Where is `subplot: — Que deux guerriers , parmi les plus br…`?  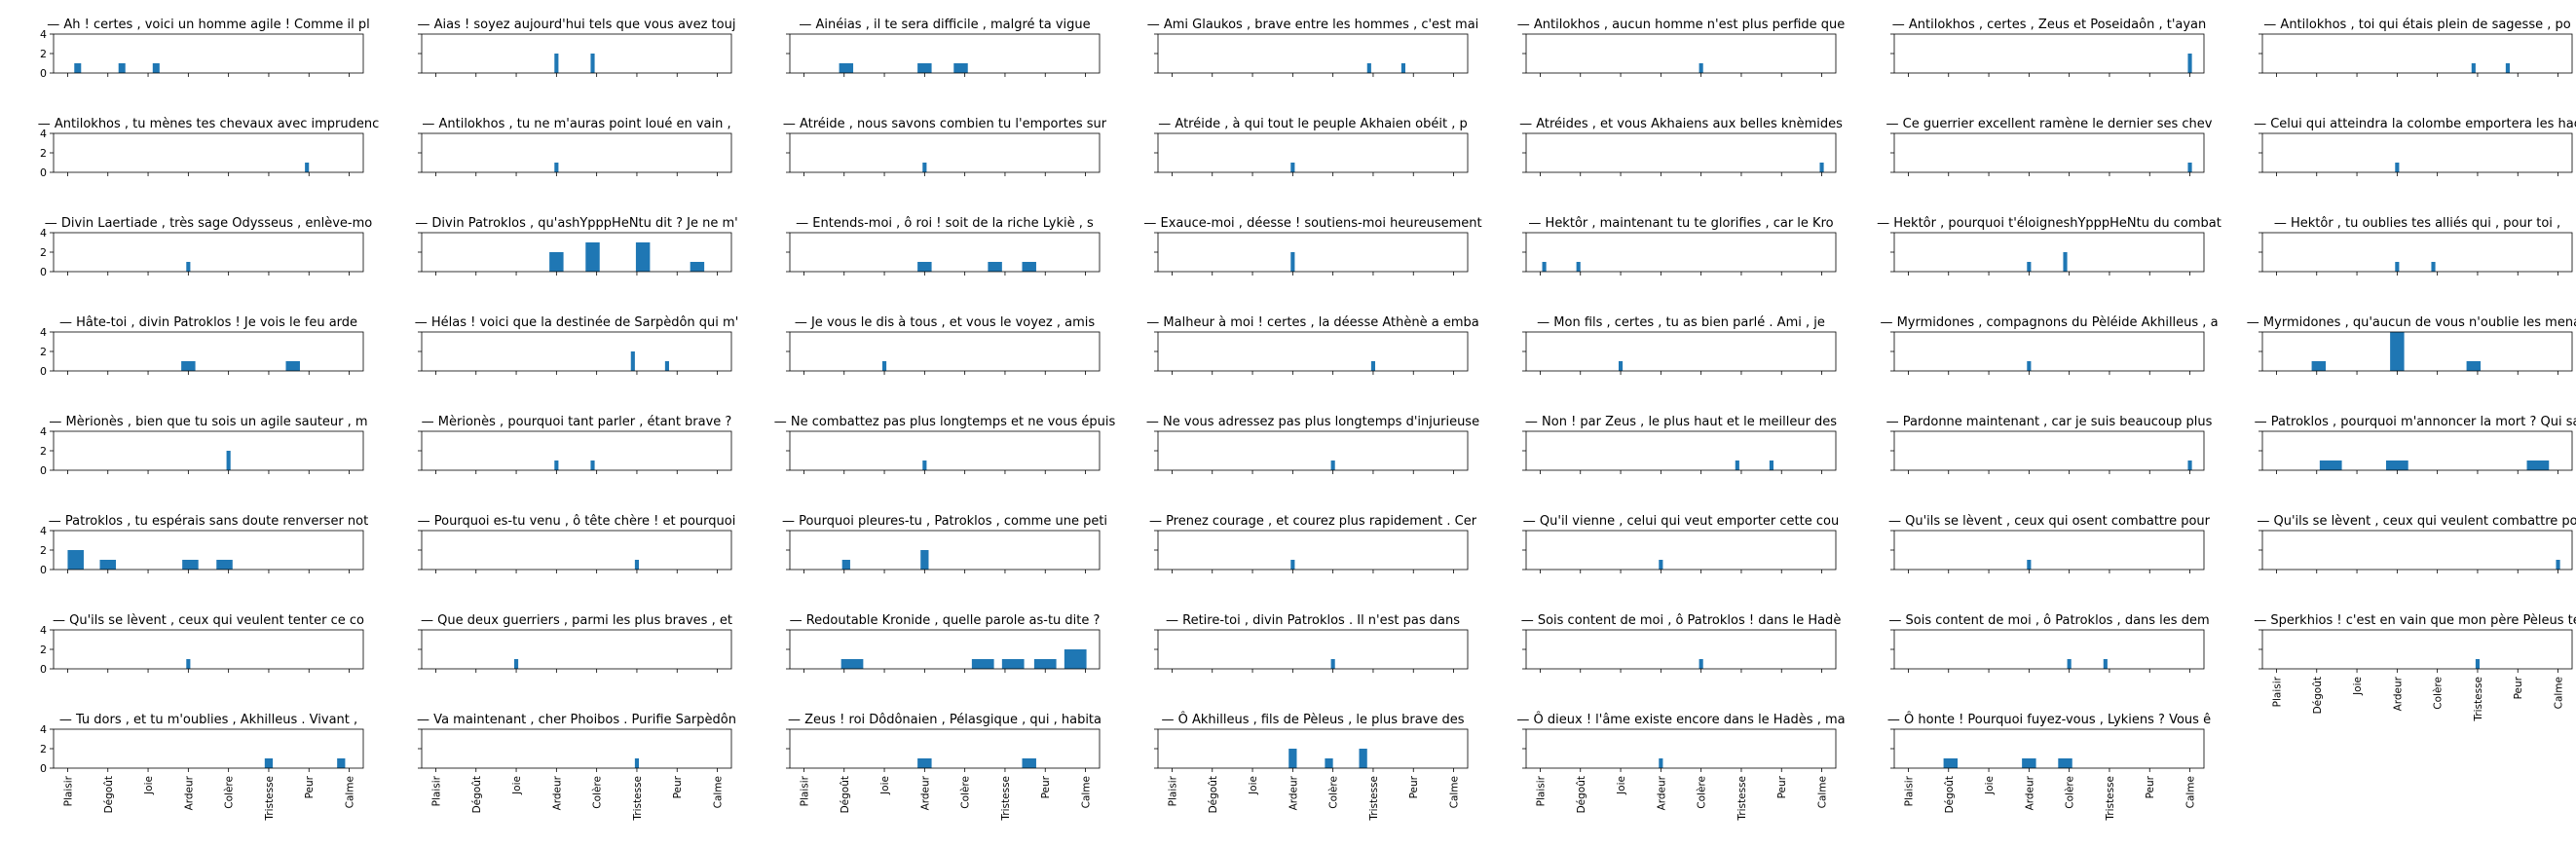 subplot: — Que deux guerriers , parmi les plus br… is located at coordinates (575, 643).